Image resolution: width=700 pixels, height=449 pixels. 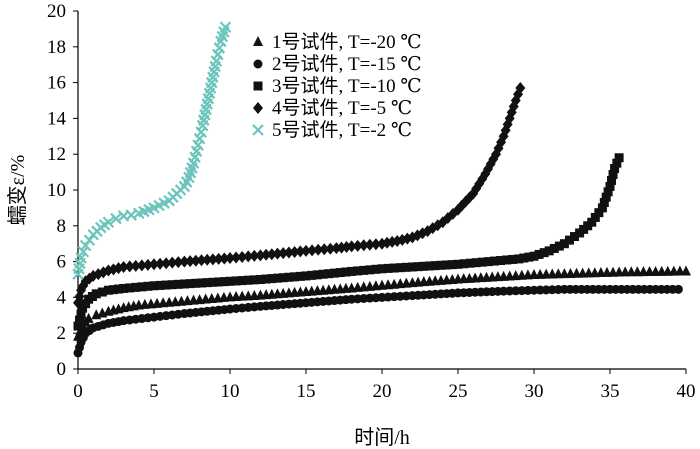 What do you see at coordinates (154, 391) in the screenshot?
I see `x-tick-label: 5` at bounding box center [154, 391].